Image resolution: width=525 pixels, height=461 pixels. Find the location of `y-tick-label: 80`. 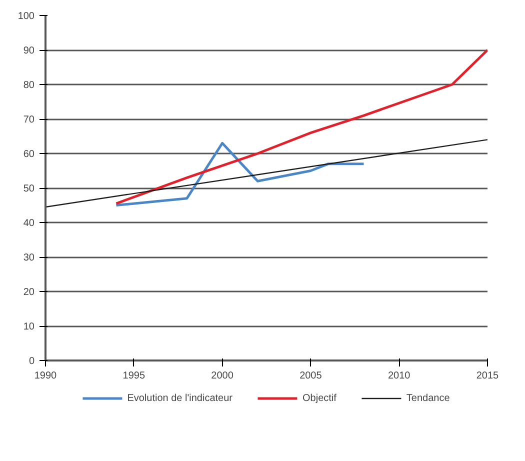

y-tick-label: 80 is located at coordinates (29, 85).